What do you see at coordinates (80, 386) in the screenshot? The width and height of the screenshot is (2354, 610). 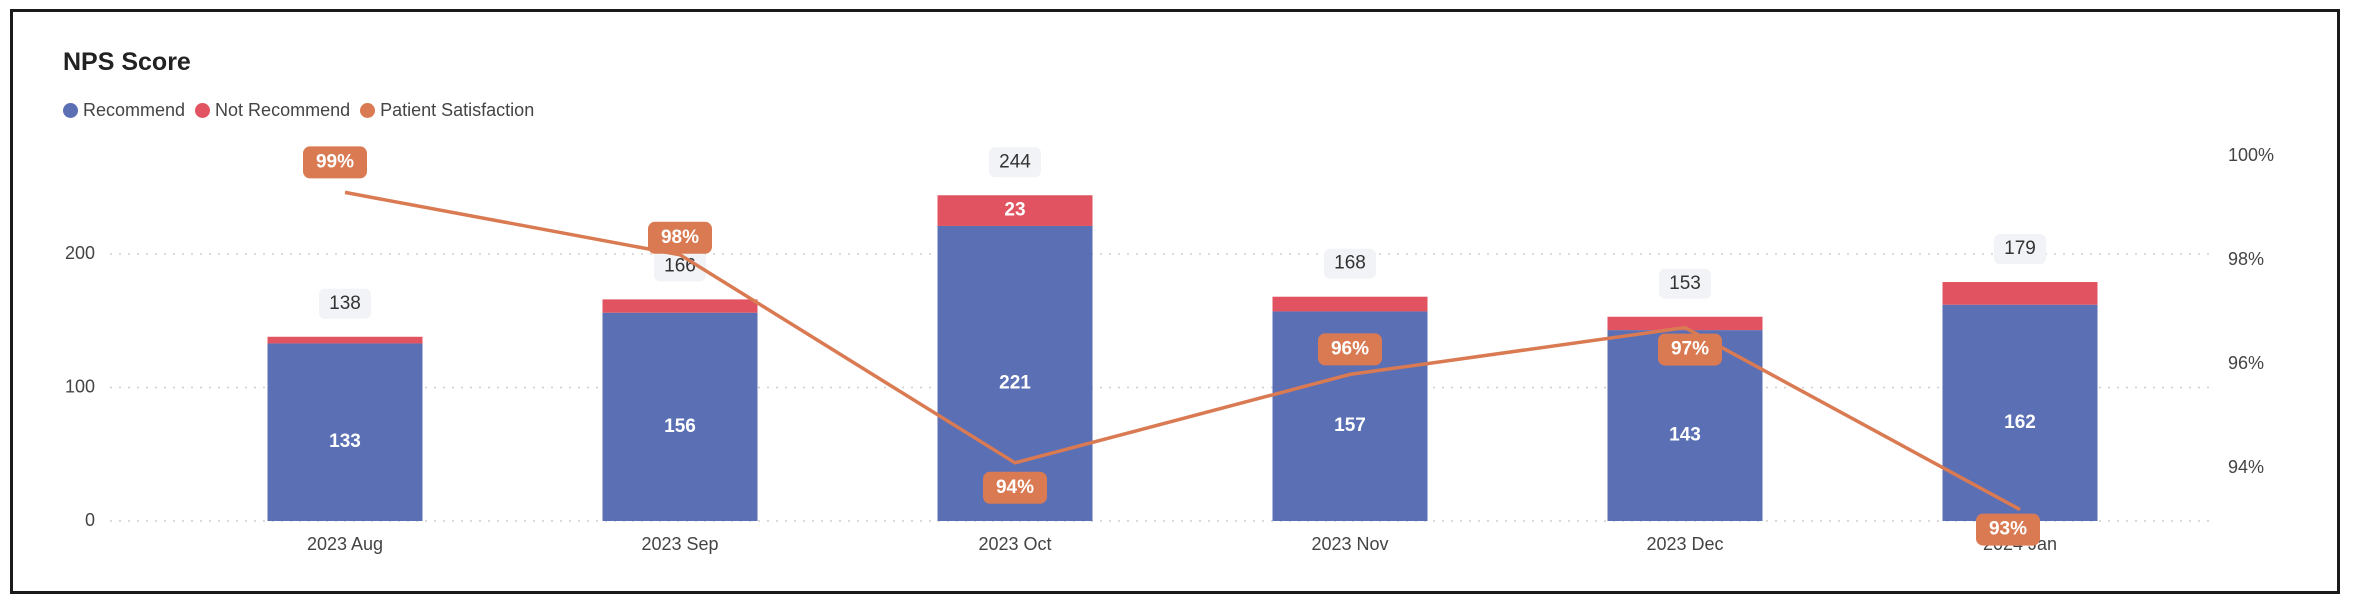 I see `y-left-tick-label: 100` at bounding box center [80, 386].